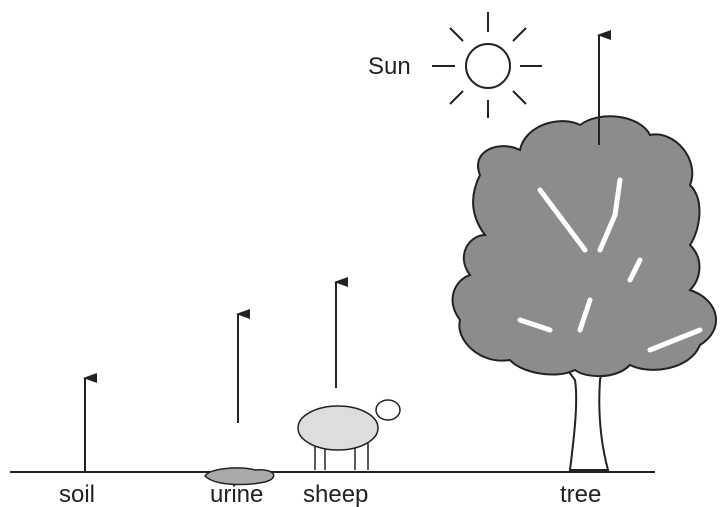 The width and height of the screenshot is (727, 507). I want to click on tree-label: tree, so click(580, 494).